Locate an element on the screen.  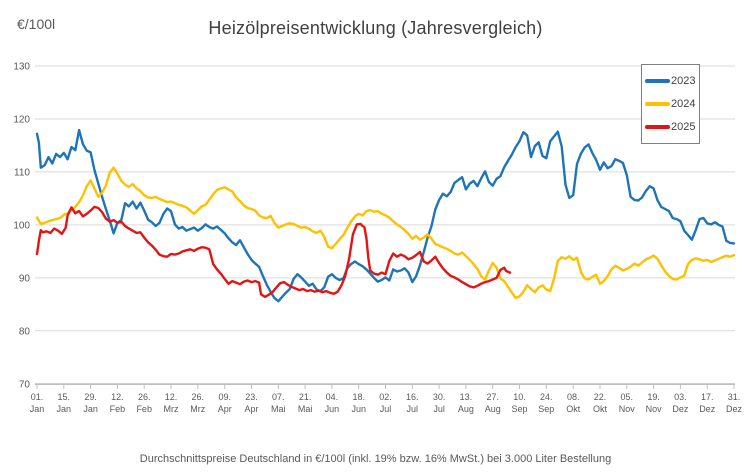
chart-title: Heizölpreisentwicklung (Jahresvergleich) is located at coordinates (375, 28).